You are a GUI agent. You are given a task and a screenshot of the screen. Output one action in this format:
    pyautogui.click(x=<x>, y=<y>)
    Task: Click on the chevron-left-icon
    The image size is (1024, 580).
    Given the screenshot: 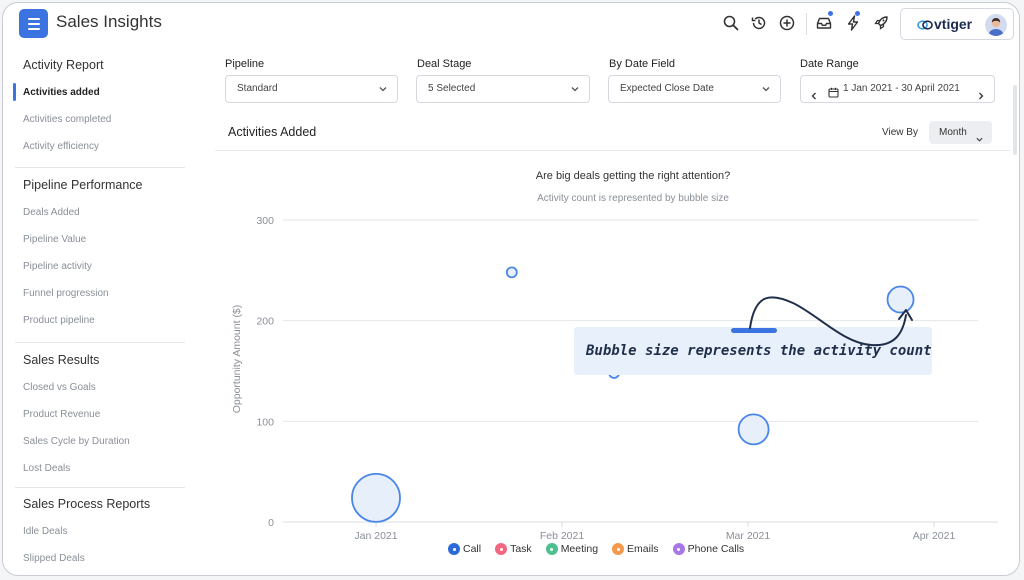 What is the action you would take?
    pyautogui.click(x=814, y=92)
    